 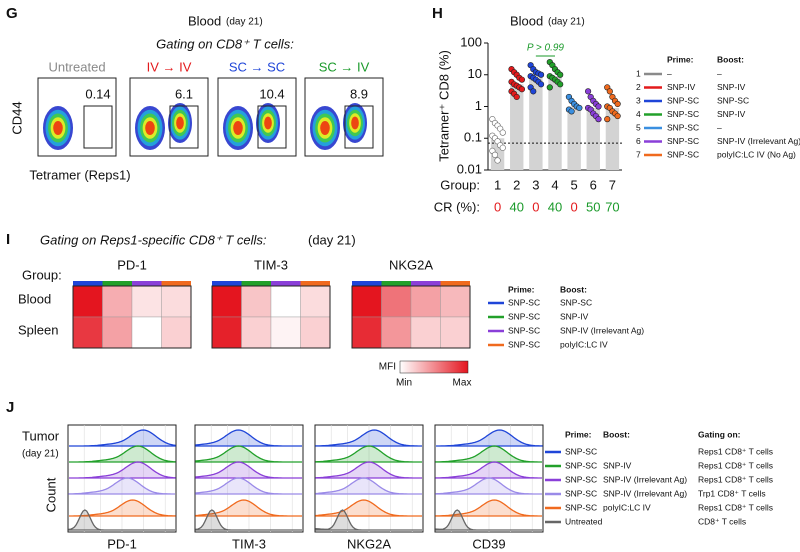 What do you see at coordinates (359, 93) in the screenshot?
I see `gate-value: 8.9` at bounding box center [359, 93].